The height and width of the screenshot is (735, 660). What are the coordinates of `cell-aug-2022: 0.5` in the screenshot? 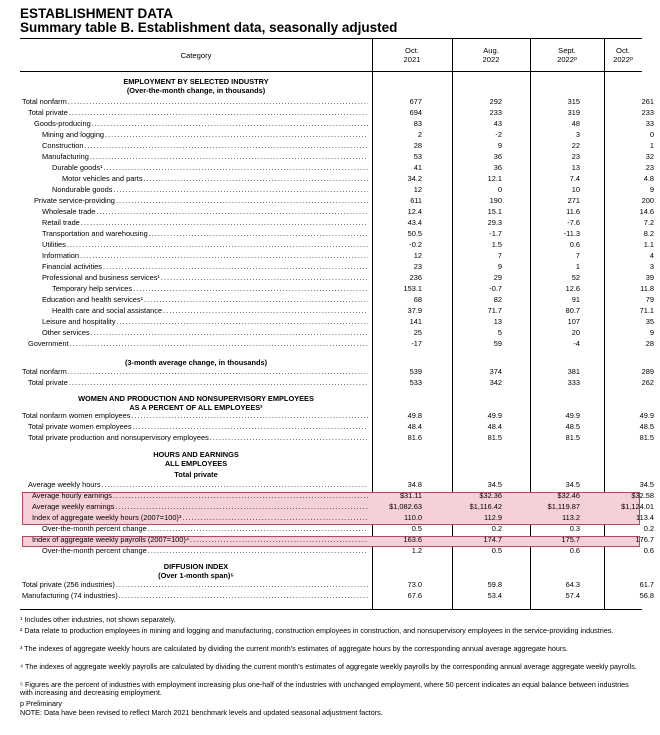 It's located at (496, 550).